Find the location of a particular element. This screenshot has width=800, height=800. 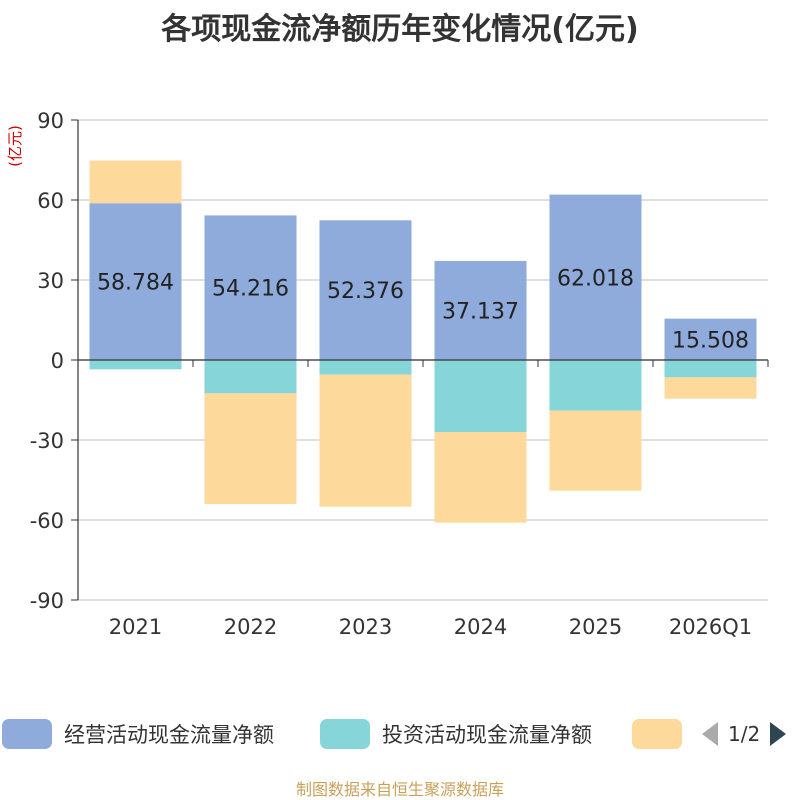

data-label: 54.216 is located at coordinates (250, 289).